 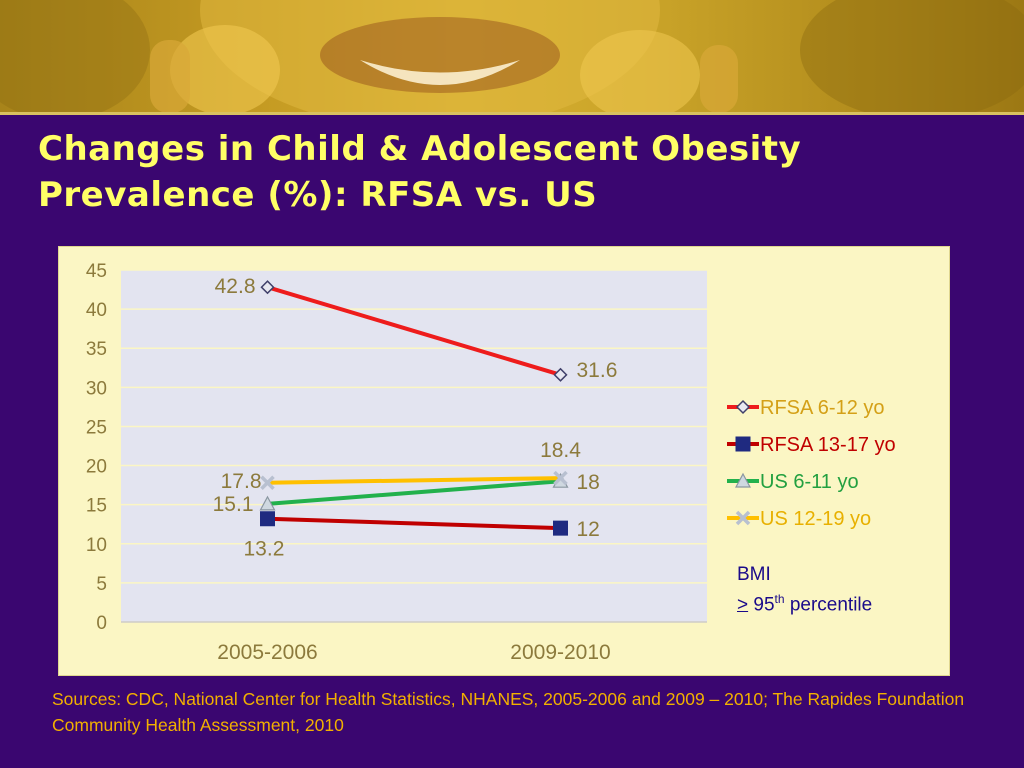 I want to click on legend-label: US 6-11 yo, so click(x=809, y=482).